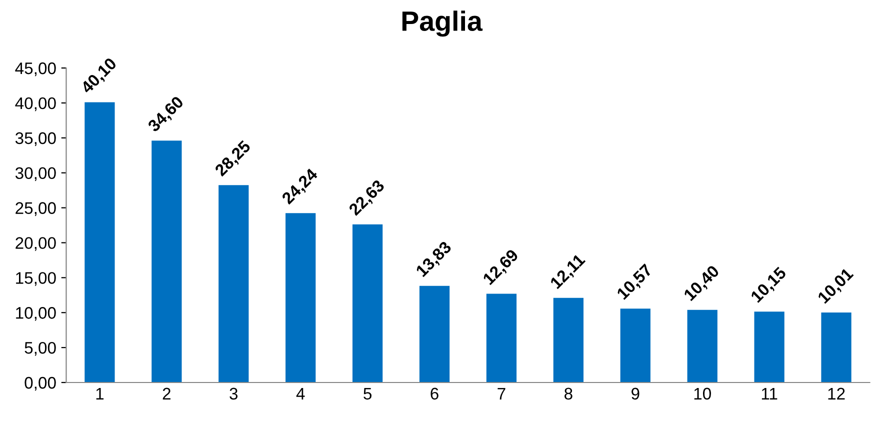  What do you see at coordinates (702, 394) in the screenshot?
I see `x-tick-label: 10` at bounding box center [702, 394].